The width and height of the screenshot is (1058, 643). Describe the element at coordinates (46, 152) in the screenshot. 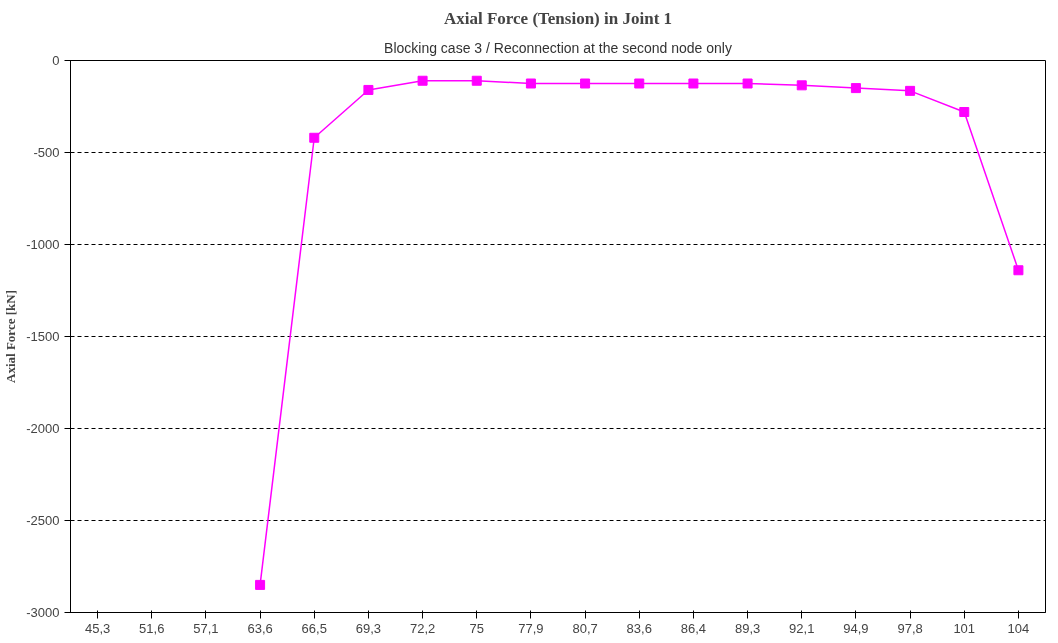

I see `y-tick-label: -500` at that location.